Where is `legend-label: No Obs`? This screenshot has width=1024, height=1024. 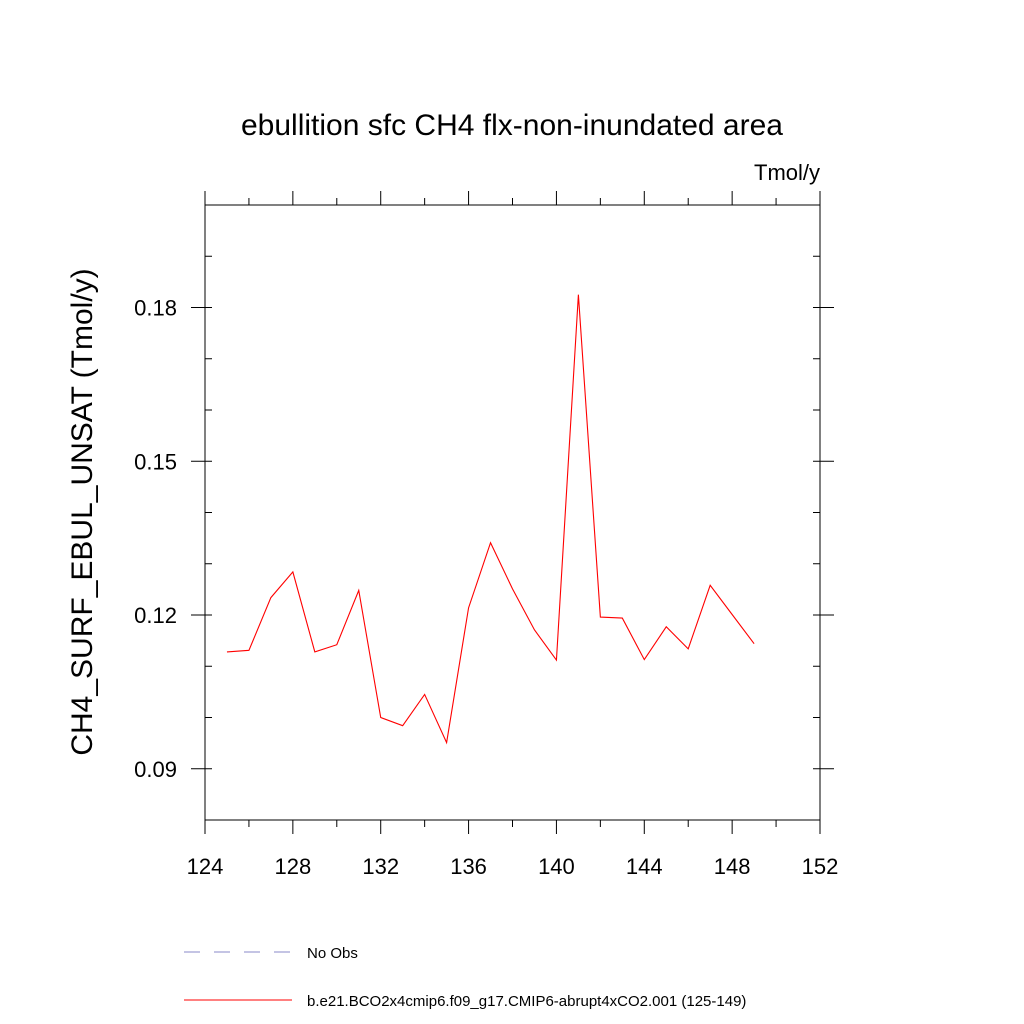
legend-label: No Obs is located at coordinates (332, 953).